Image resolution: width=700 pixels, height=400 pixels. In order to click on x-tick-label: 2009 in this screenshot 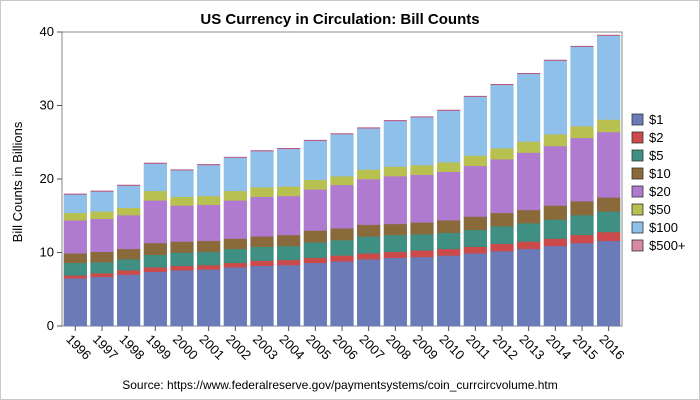, I will do `click(425, 347)`.